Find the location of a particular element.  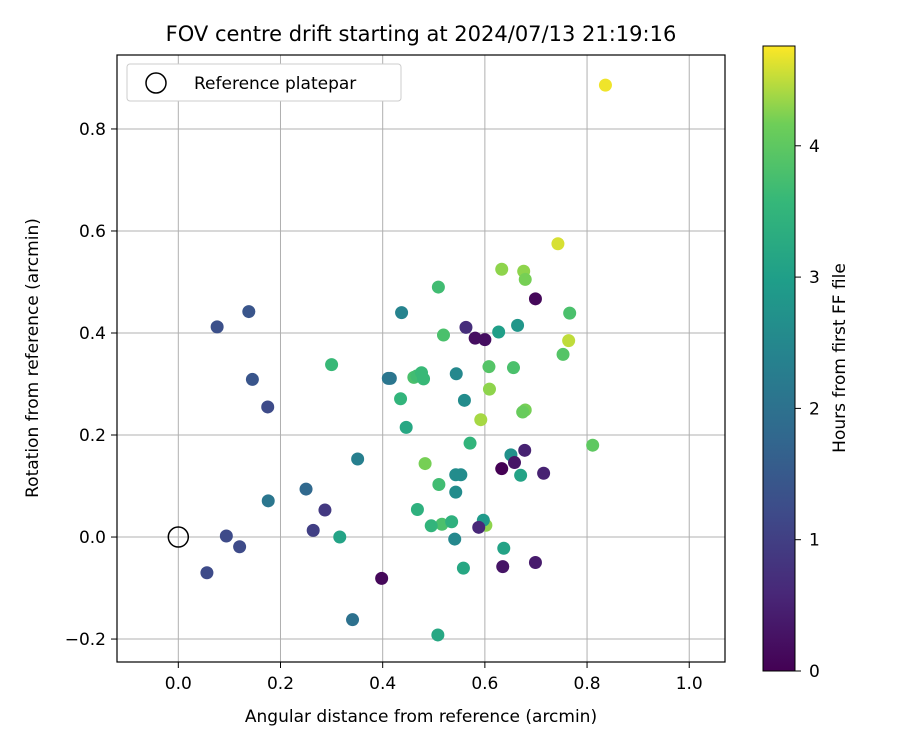

legend: Reference platepar is located at coordinates (264, 82).